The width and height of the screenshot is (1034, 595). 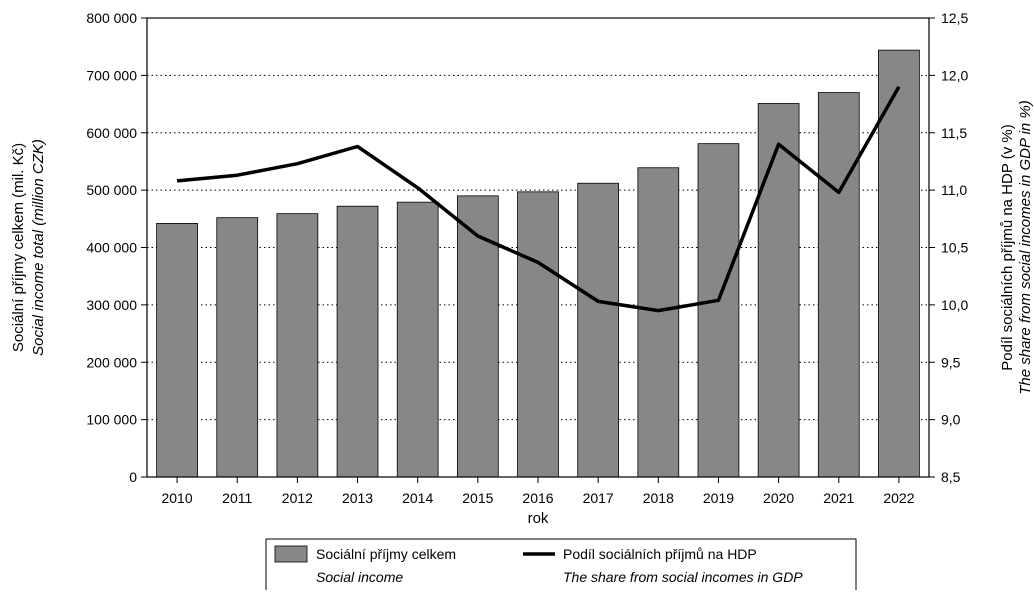 I want to click on x-tick-label: 2013, so click(x=357, y=498).